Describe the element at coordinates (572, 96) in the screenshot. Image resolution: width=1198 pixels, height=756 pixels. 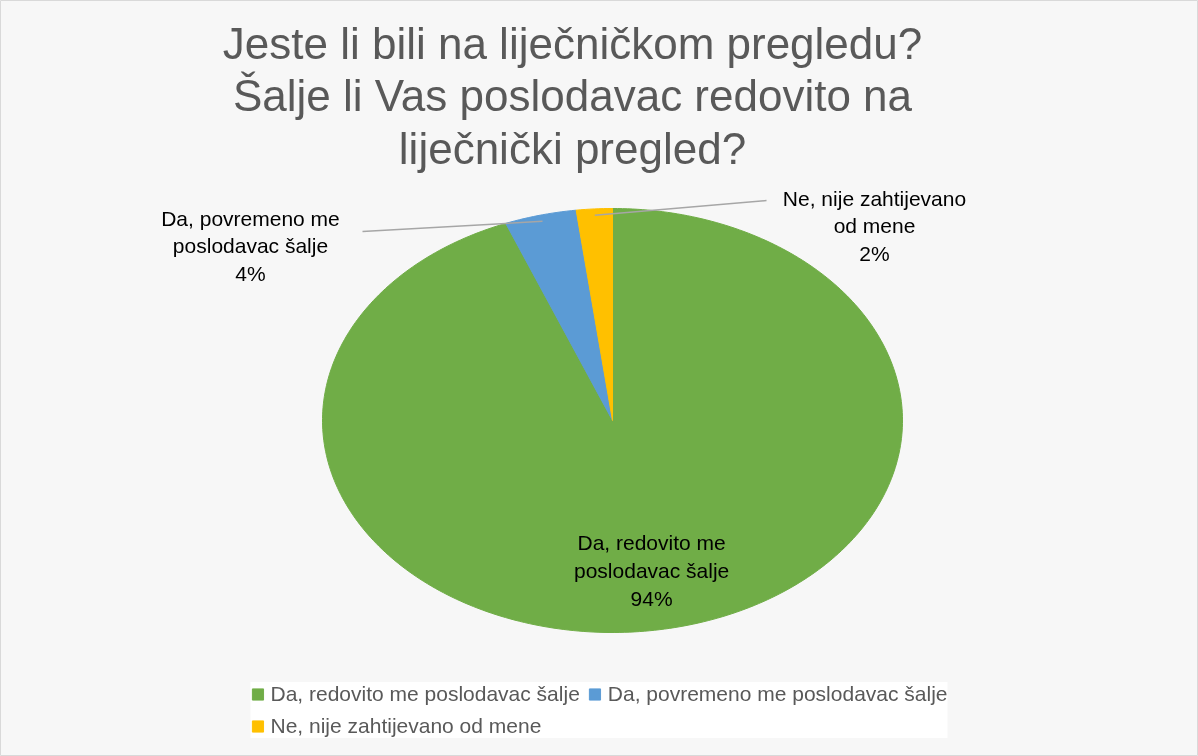
I see `chart-title: Jeste li bili na liječničkom pregledu? Šalje li Vas poslodavac redovito na liječnički pregled?` at that location.